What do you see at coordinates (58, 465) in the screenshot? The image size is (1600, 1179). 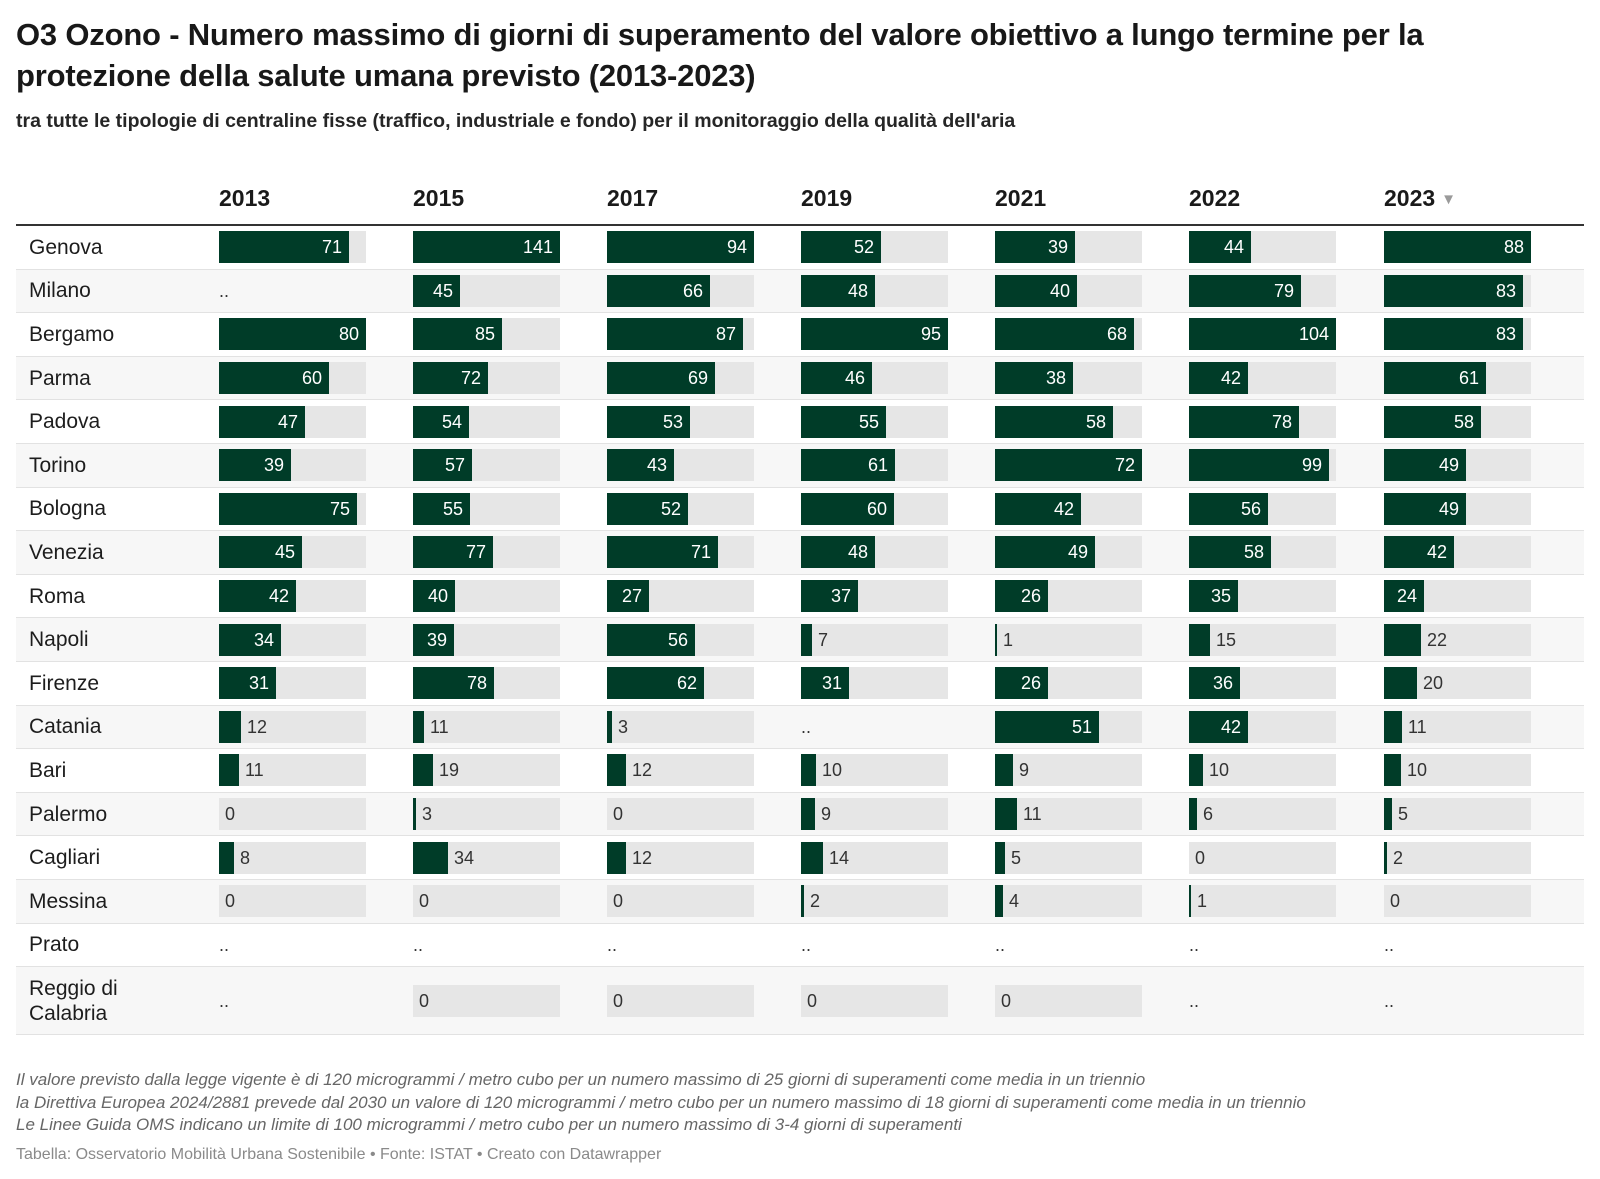 I see `city-label: Torino` at bounding box center [58, 465].